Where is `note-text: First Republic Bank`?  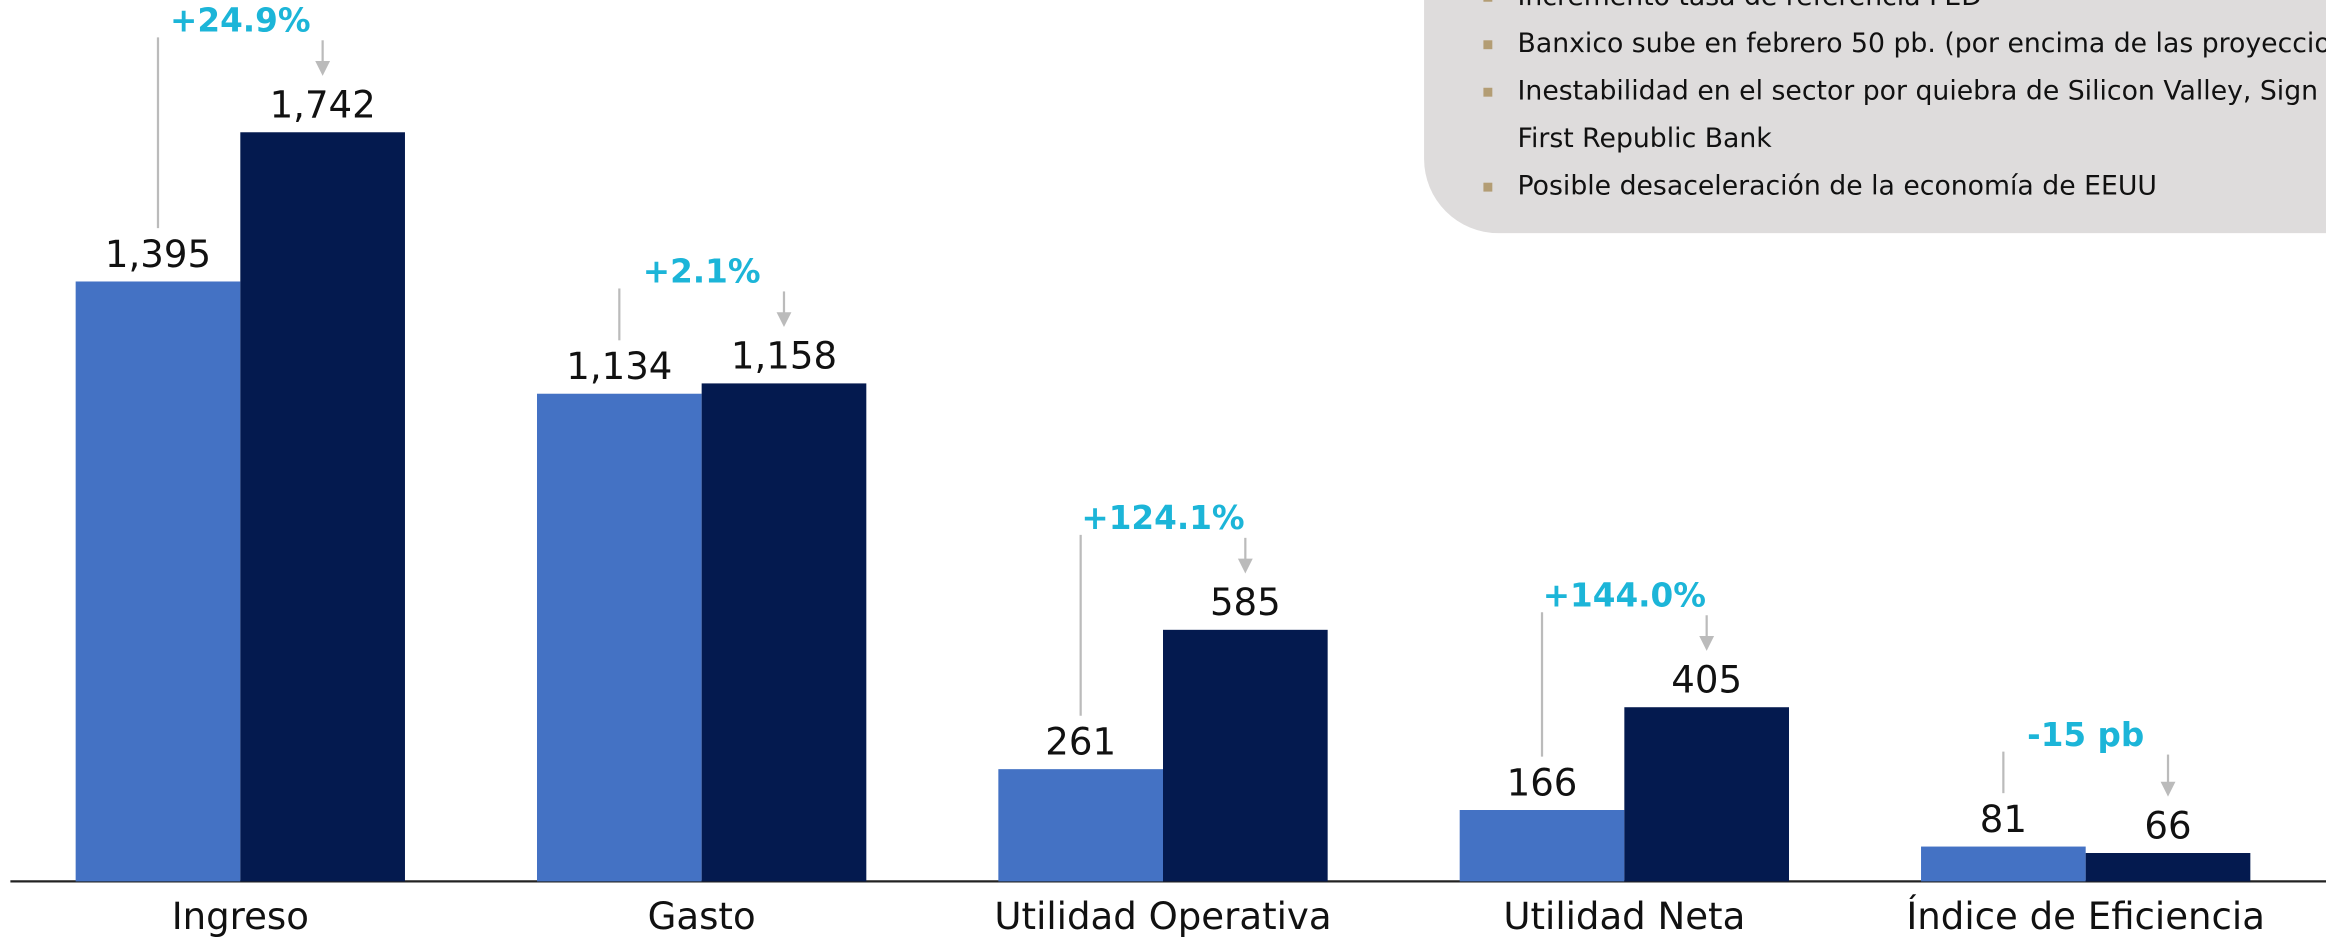
note-text: First Republic Bank is located at coordinates (1645, 138).